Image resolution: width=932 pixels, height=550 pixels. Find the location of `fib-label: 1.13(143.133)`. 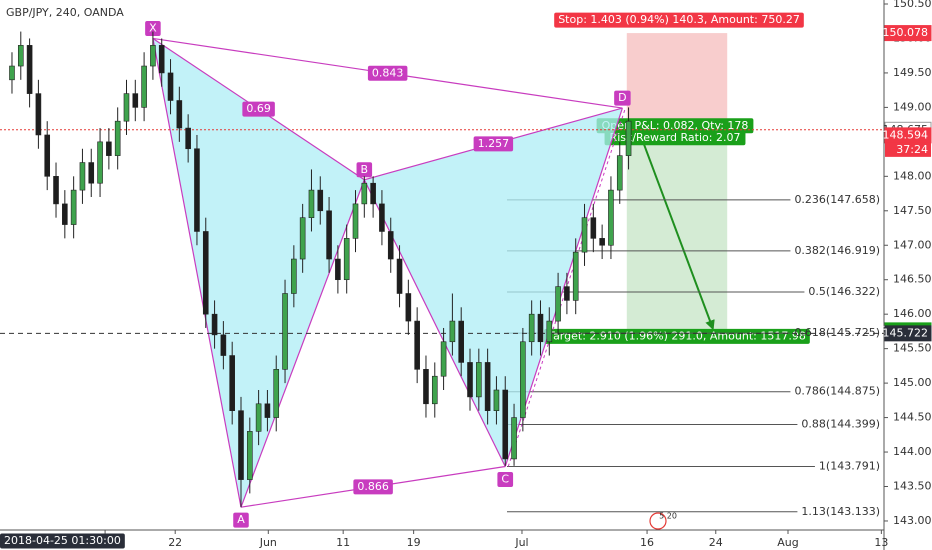

fib-label: 1.13(143.133) is located at coordinates (840, 511).